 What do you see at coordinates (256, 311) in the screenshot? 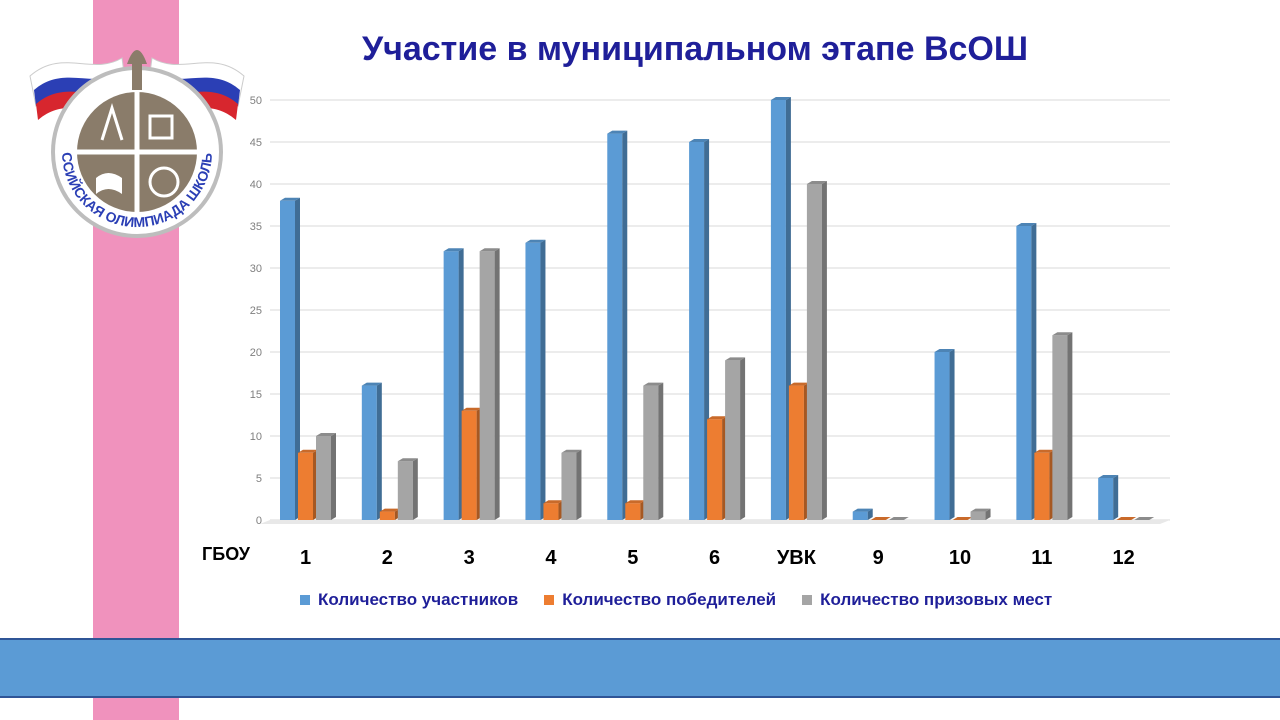
I see `y-tick-label: 25` at bounding box center [256, 311].